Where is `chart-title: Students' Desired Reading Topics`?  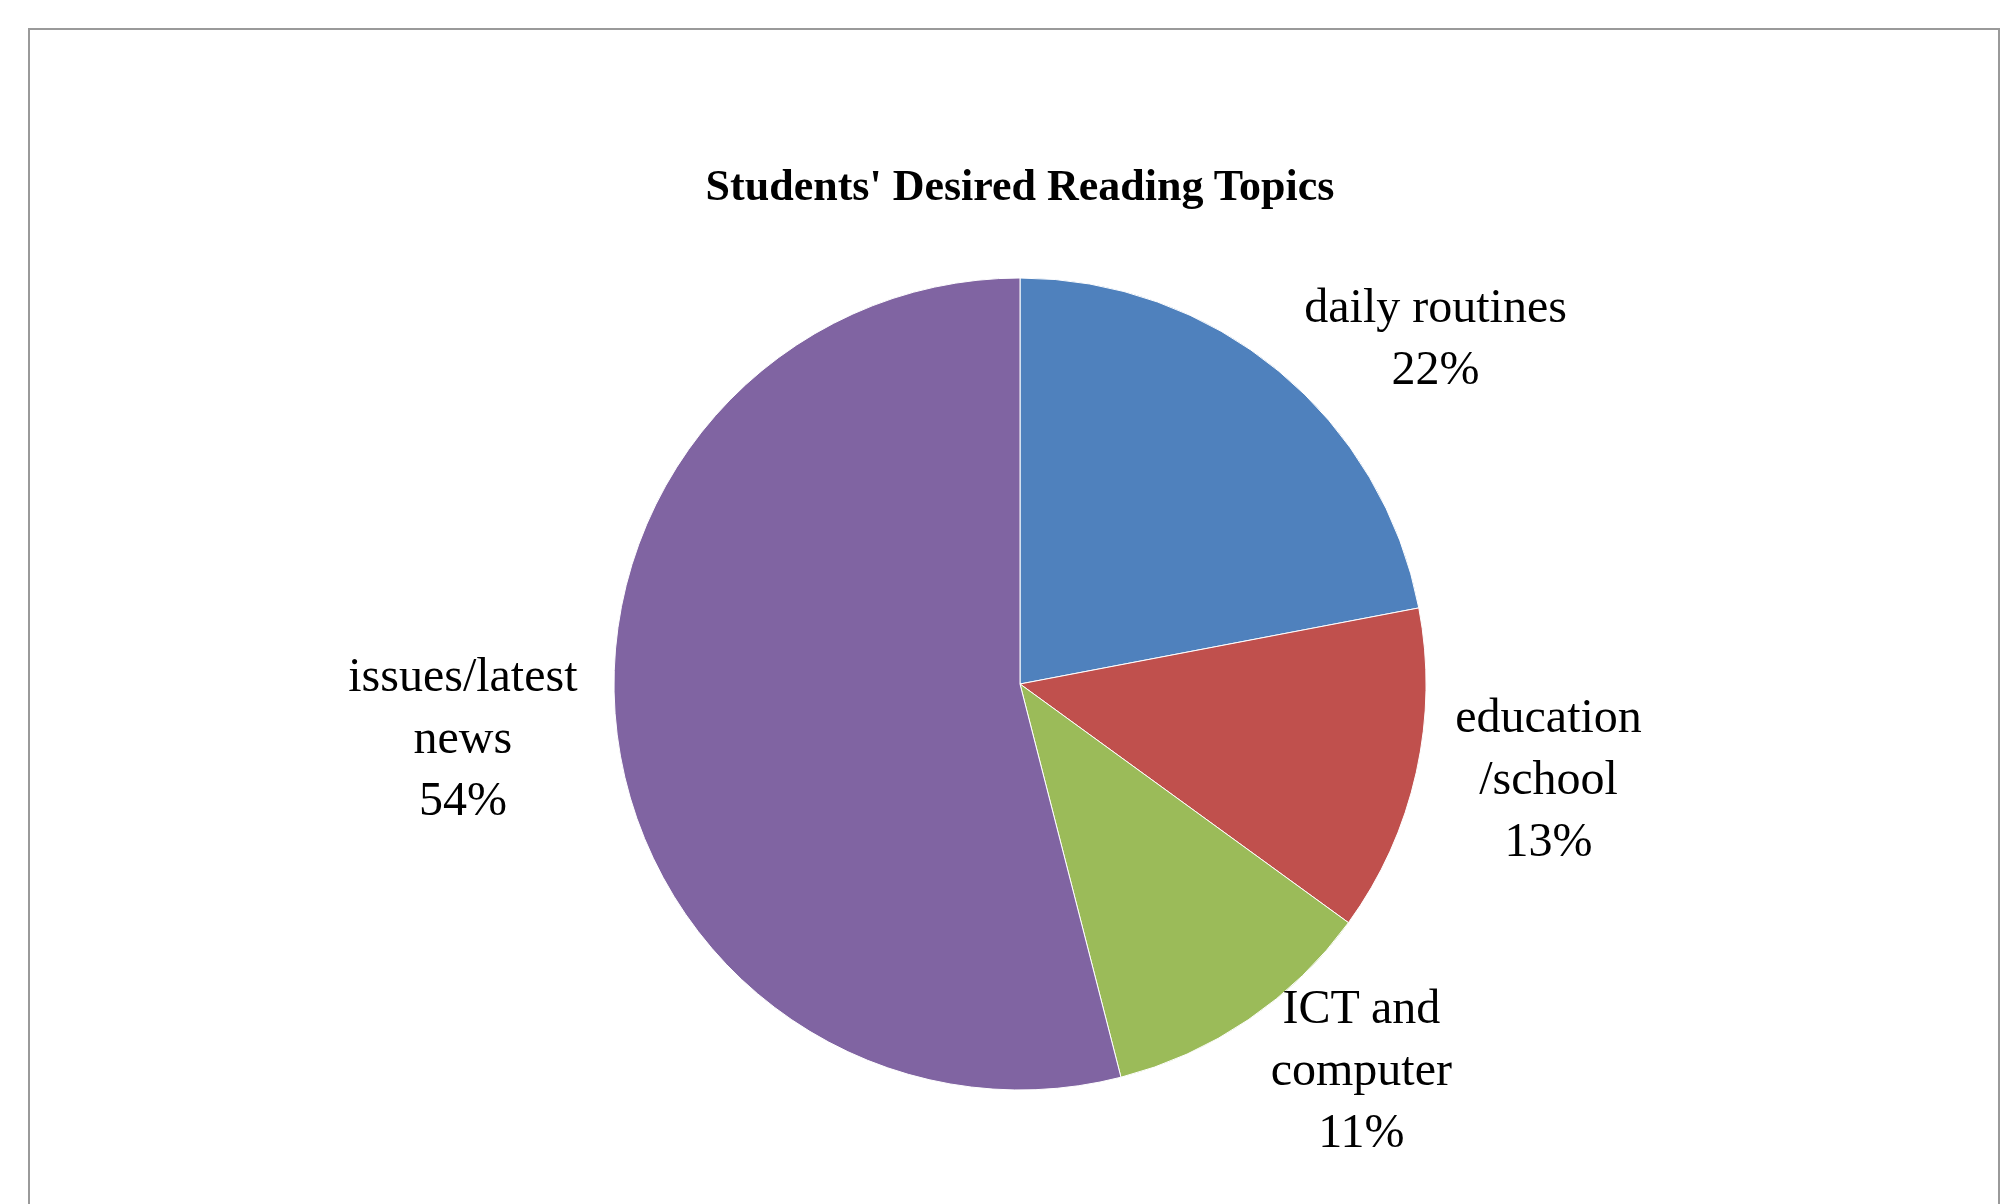
chart-title: Students' Desired Reading Topics is located at coordinates (1020, 186).